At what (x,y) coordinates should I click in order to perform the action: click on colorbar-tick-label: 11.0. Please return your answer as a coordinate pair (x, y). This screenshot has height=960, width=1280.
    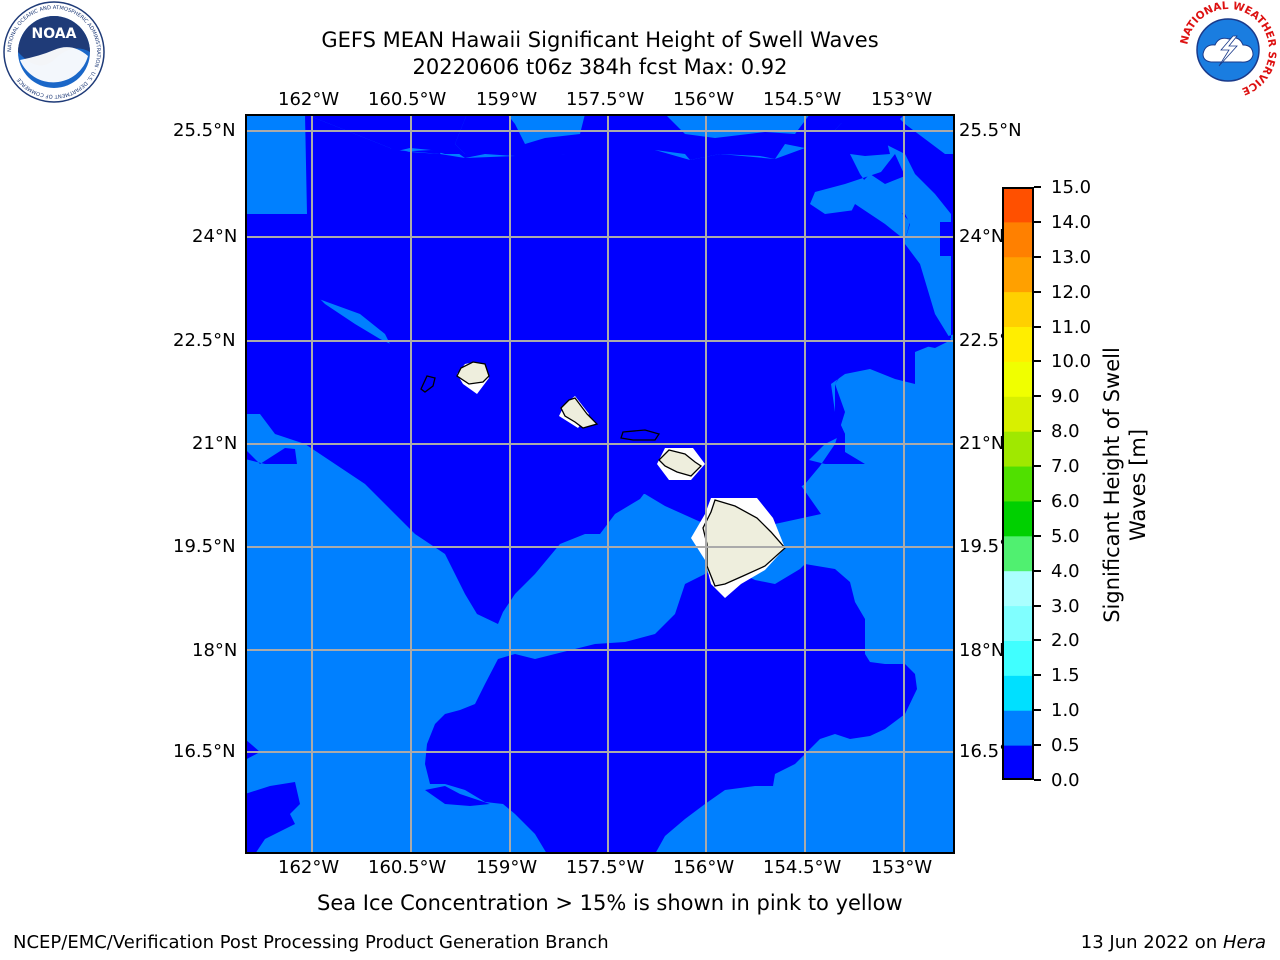
    Looking at the image, I should click on (1071, 327).